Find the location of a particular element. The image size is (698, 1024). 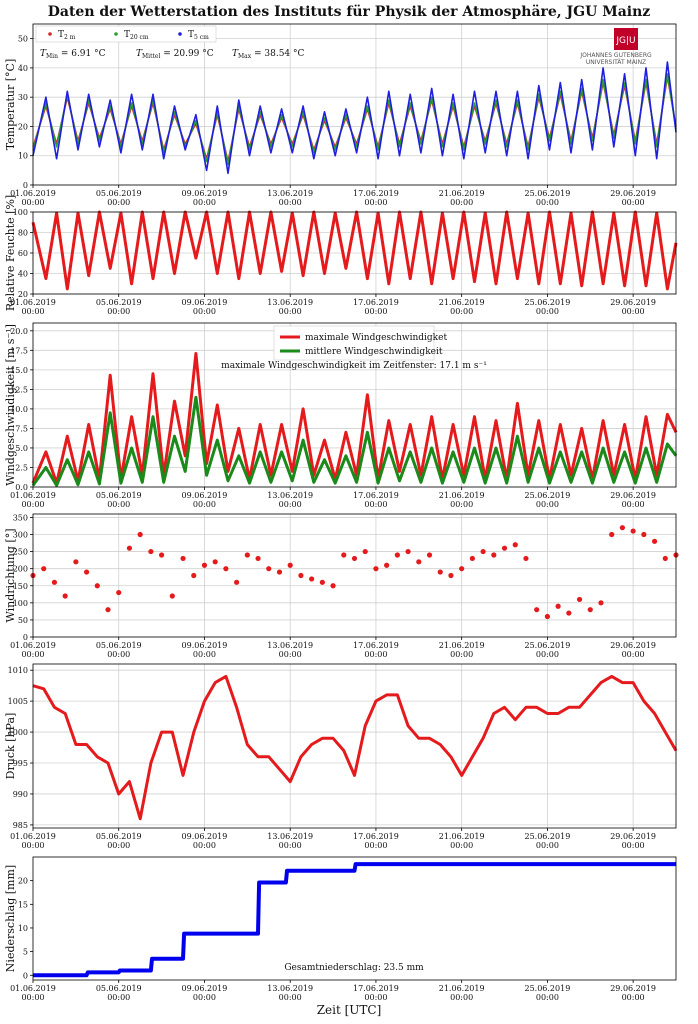

y-tick-label: 100 is located at coordinates (20, 212).